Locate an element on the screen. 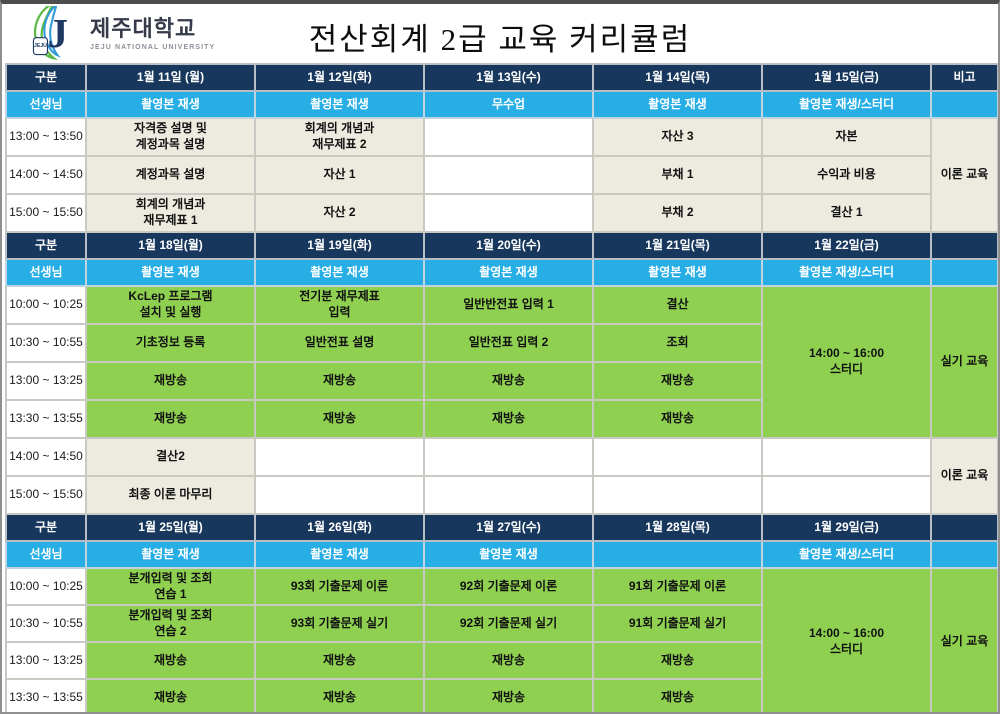  schedule-row: 15:00 ~ 15:50 최종 이론 마무리 is located at coordinates (501, 495).